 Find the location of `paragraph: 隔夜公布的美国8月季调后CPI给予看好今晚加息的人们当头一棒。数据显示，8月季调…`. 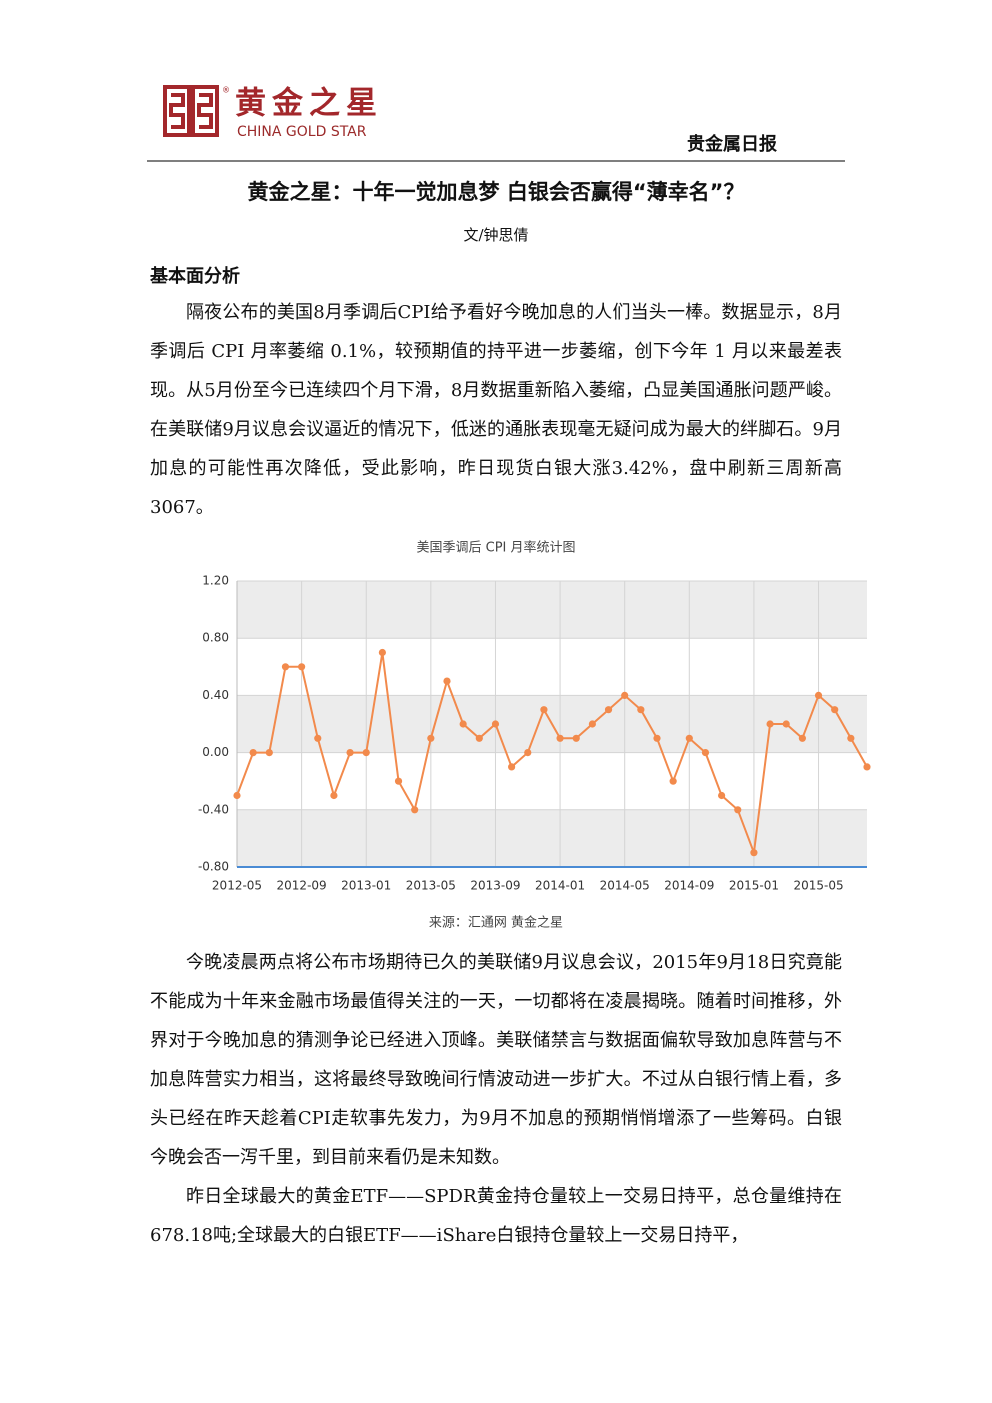

paragraph: 隔夜公布的美国8月季调后CPI给予看好今晚加息的人们当头一棒。数据显示，8月季调… is located at coordinates (496, 410).